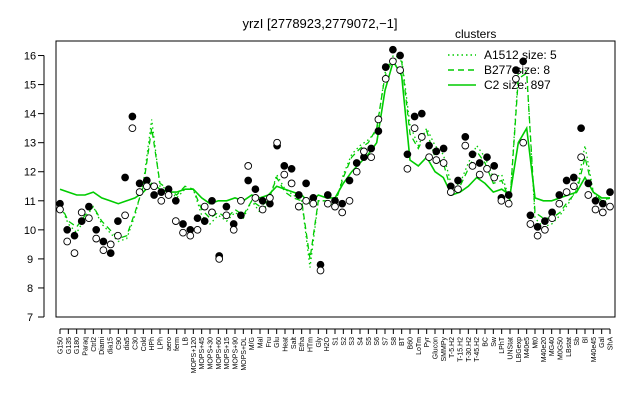 This screenshot has width=640, height=400. I want to click on x-tick-label: Cold, so click(144, 344).